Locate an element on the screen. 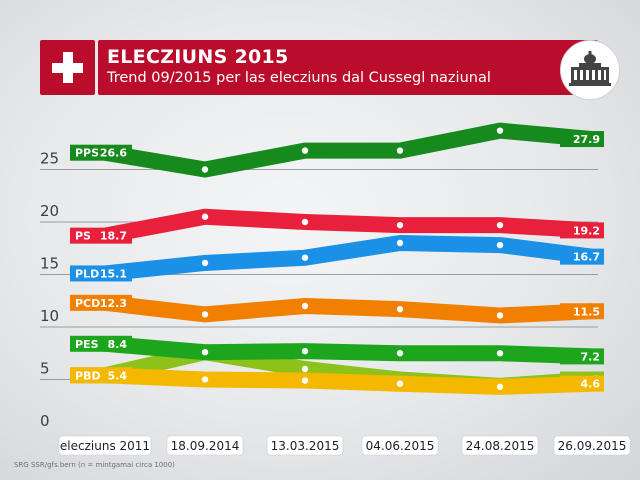 The width and height of the screenshot is (640, 480). series-end-box-ps is located at coordinates (582, 230).